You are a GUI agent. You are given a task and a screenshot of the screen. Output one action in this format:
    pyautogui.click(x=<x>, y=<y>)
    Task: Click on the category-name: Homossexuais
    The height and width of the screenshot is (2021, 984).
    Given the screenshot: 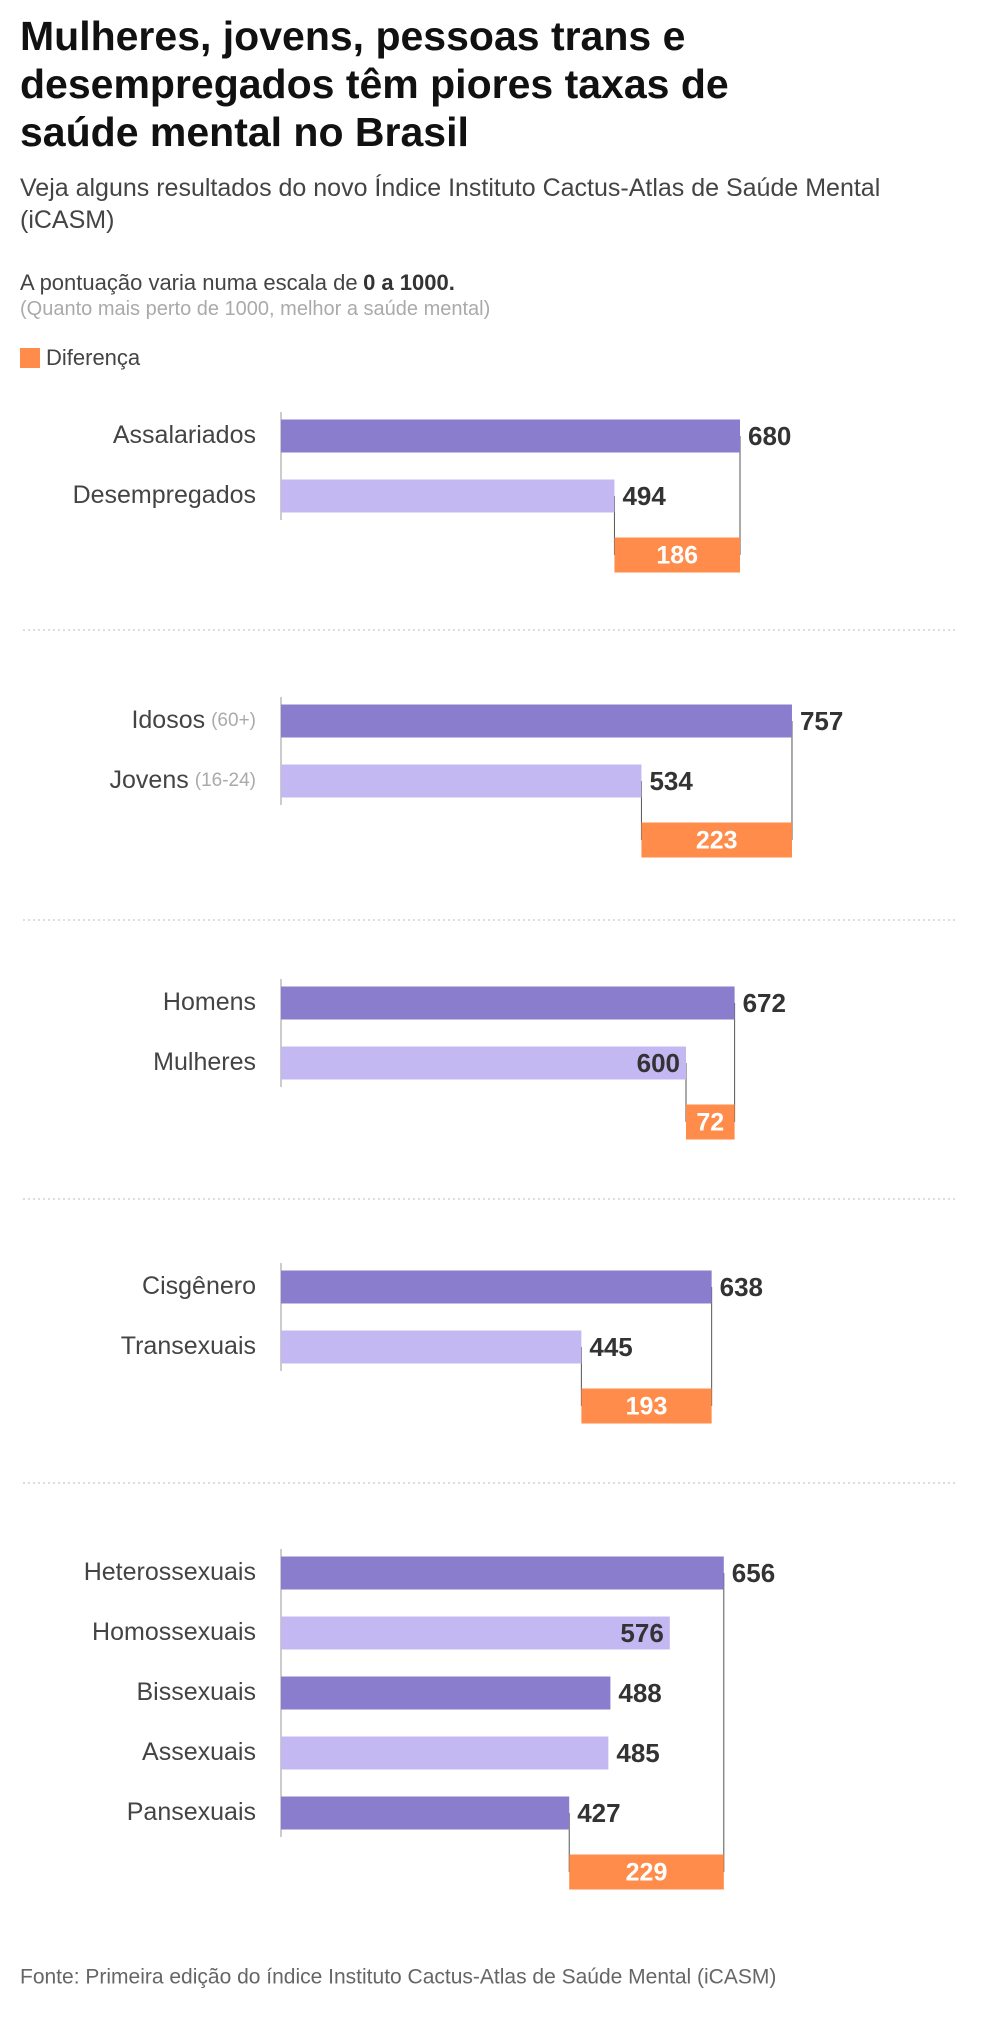 What is the action you would take?
    pyautogui.click(x=174, y=1632)
    